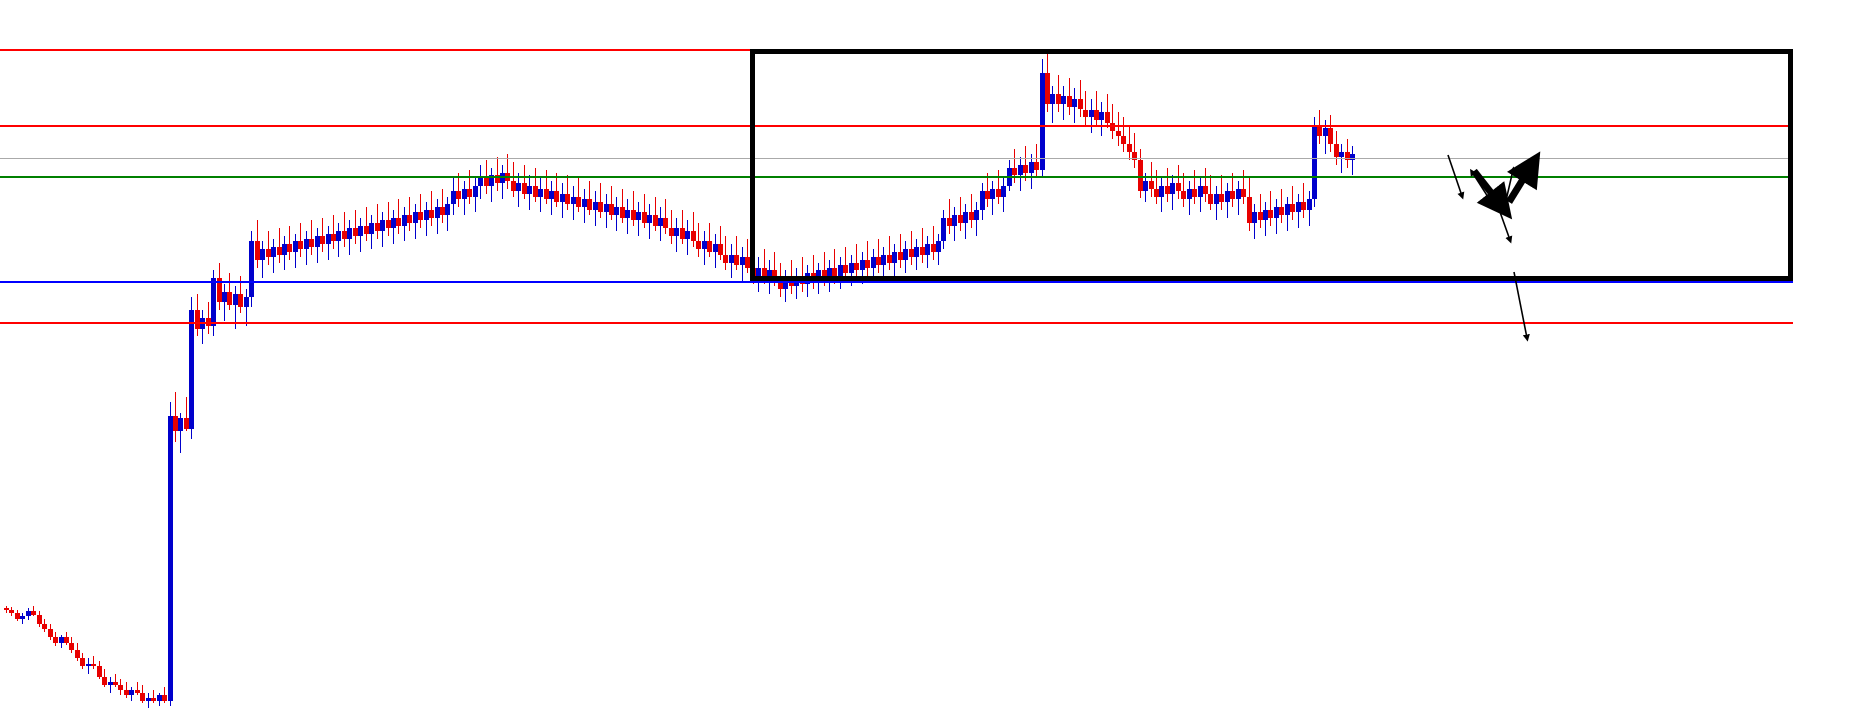 This screenshot has height=723, width=1871. What do you see at coordinates (896, 158) in the screenshot?
I see `price-line-current-price` at bounding box center [896, 158].